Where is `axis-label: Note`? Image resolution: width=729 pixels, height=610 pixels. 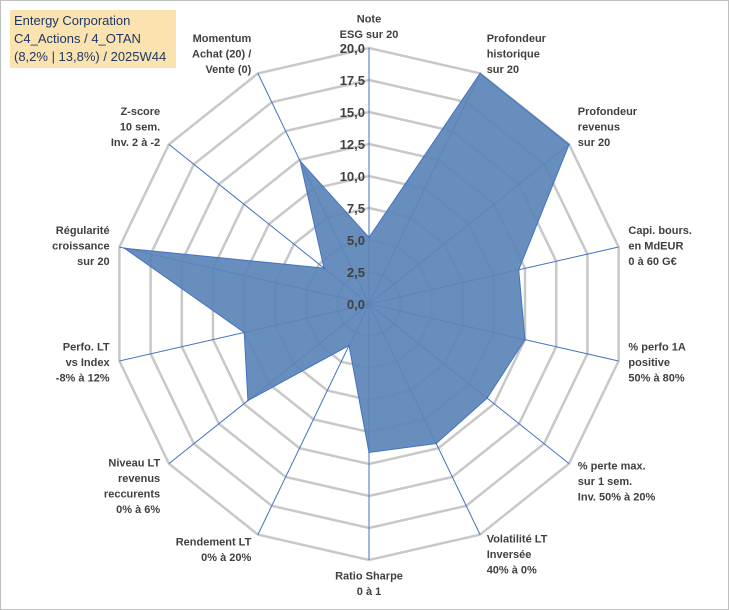 axis-label: Note is located at coordinates (369, 20).